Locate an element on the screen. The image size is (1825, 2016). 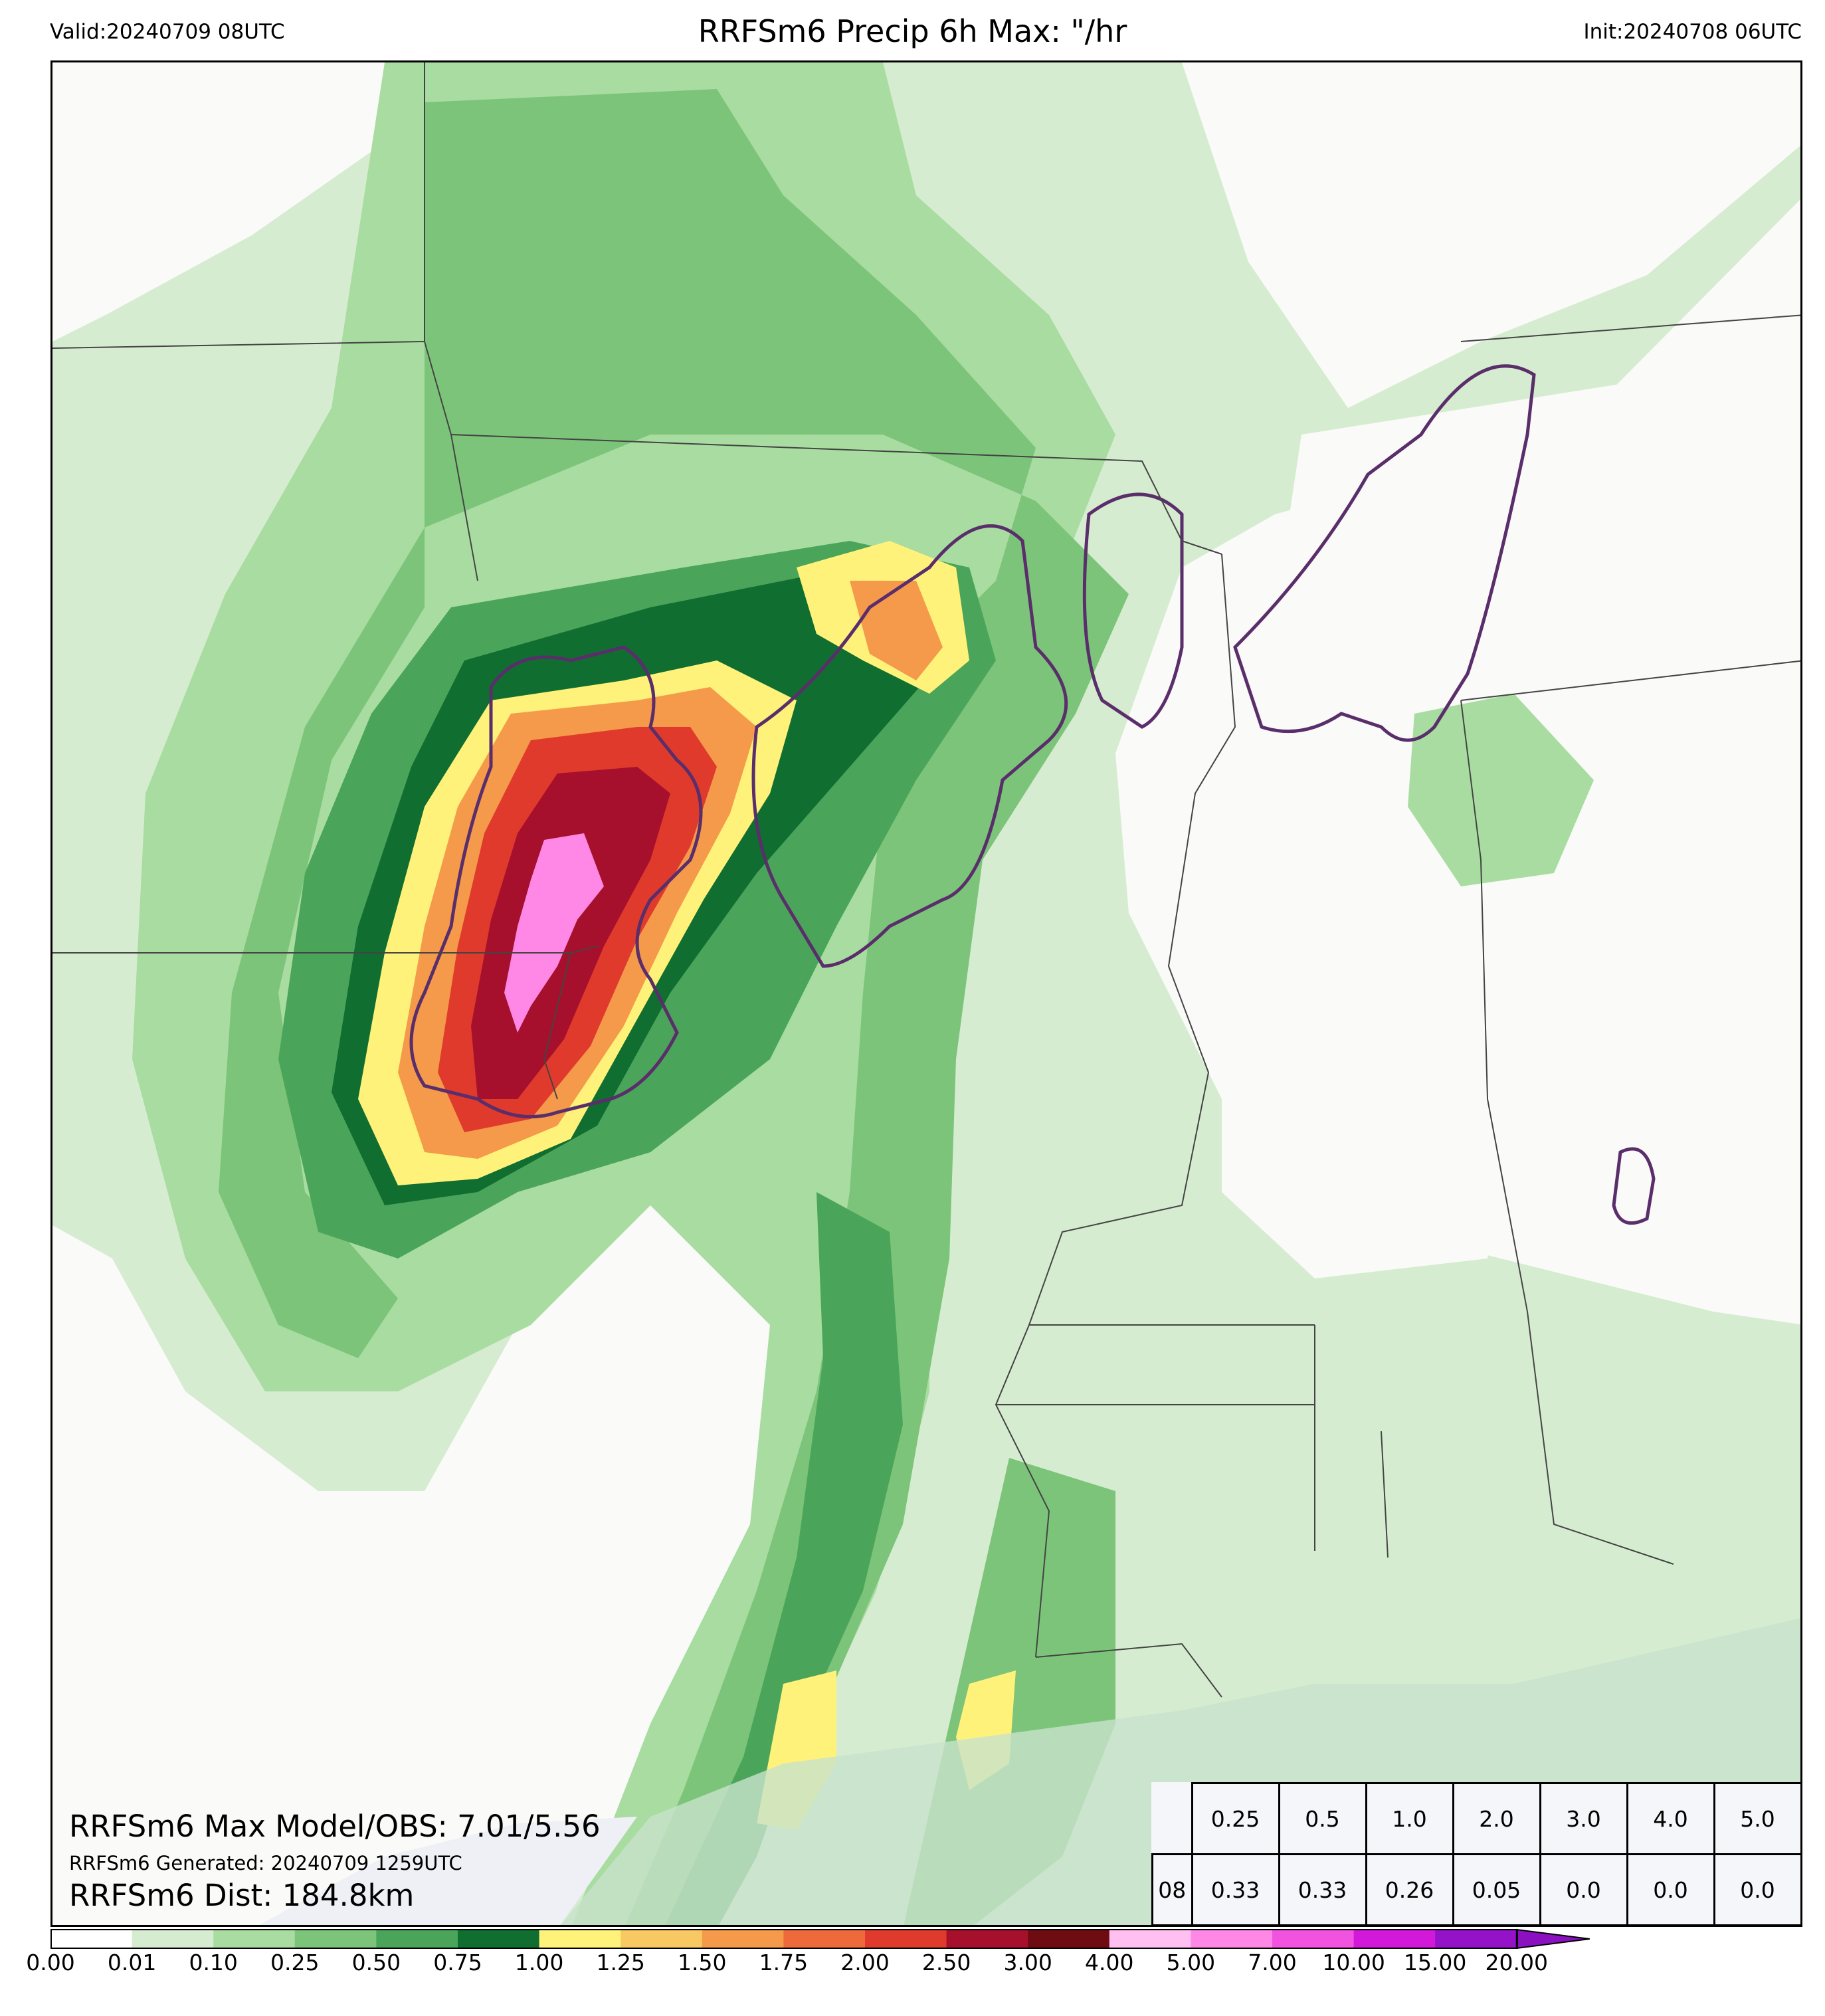
colorbar-tick-label: 20.00 is located at coordinates (1517, 1962).